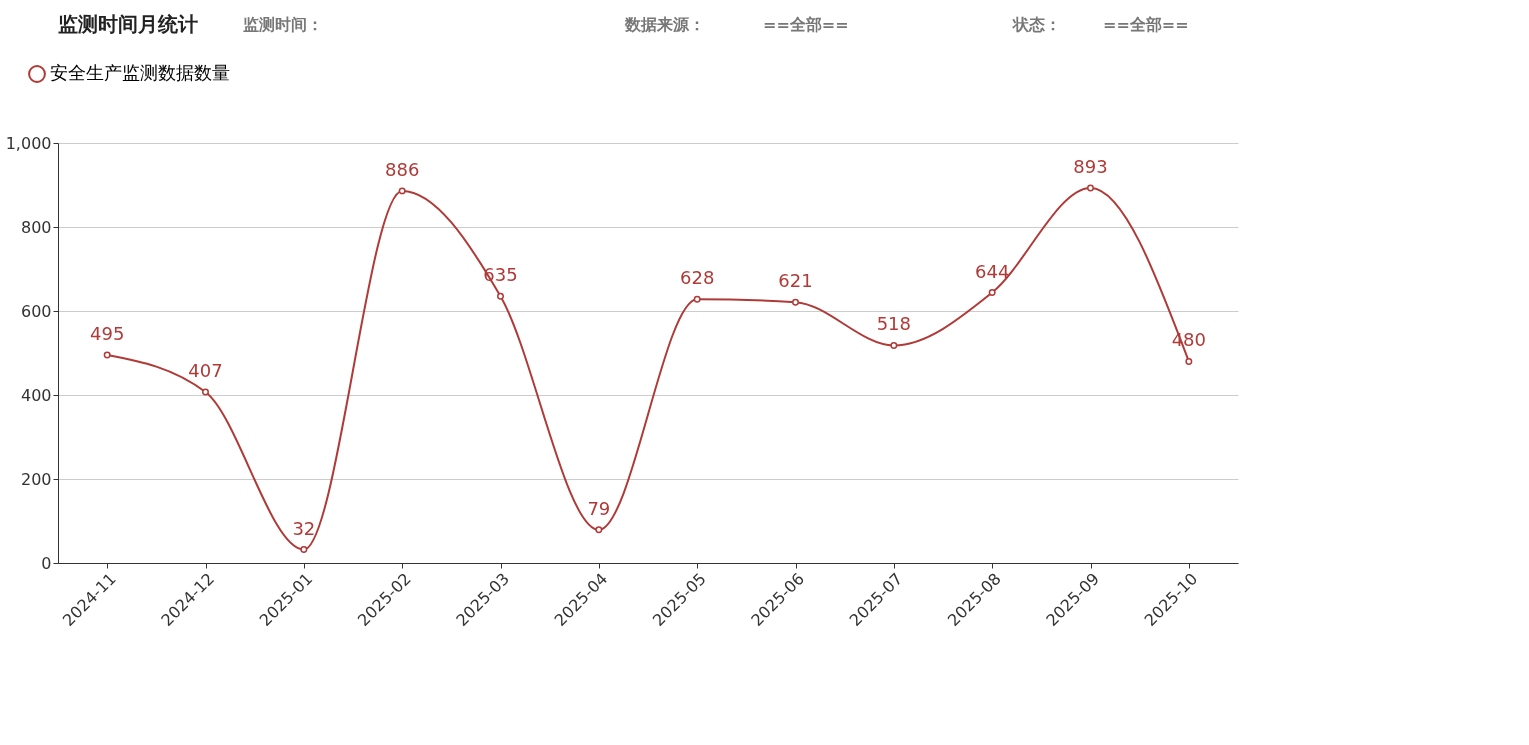 Image resolution: width=1529 pixels, height=745 pixels. Describe the element at coordinates (795, 281) in the screenshot. I see `data-label: 621` at that location.